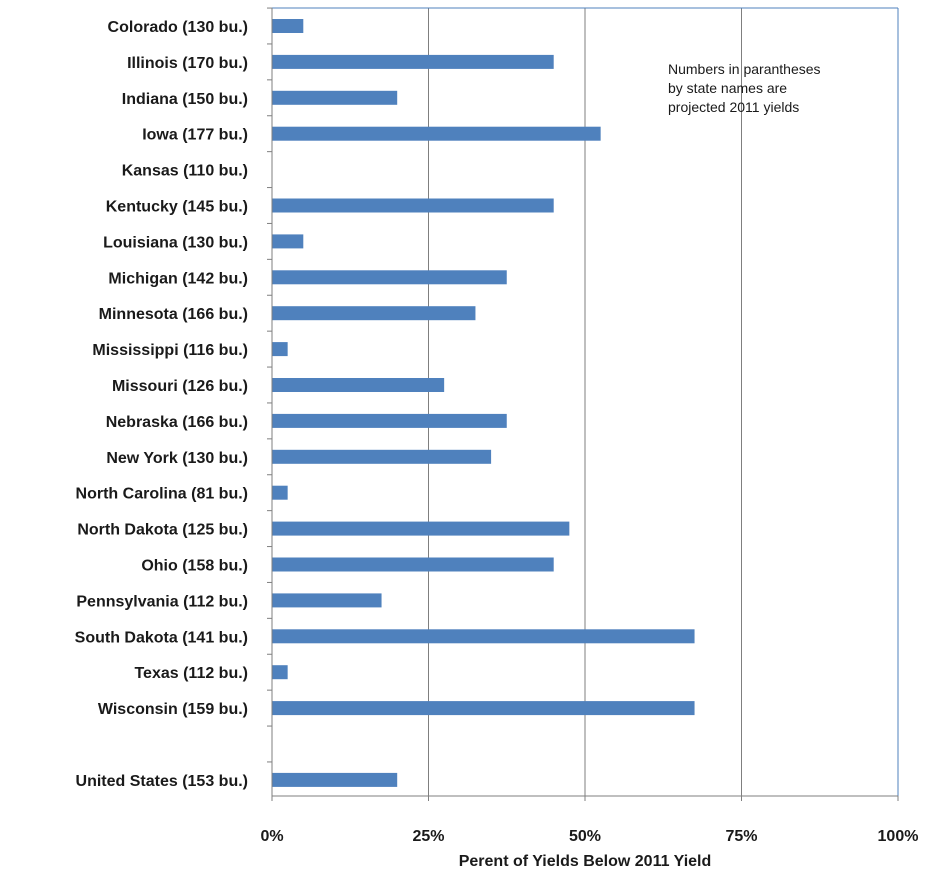  What do you see at coordinates (195, 135) in the screenshot?
I see `category-label: Iowa (177 bu.)` at bounding box center [195, 135].